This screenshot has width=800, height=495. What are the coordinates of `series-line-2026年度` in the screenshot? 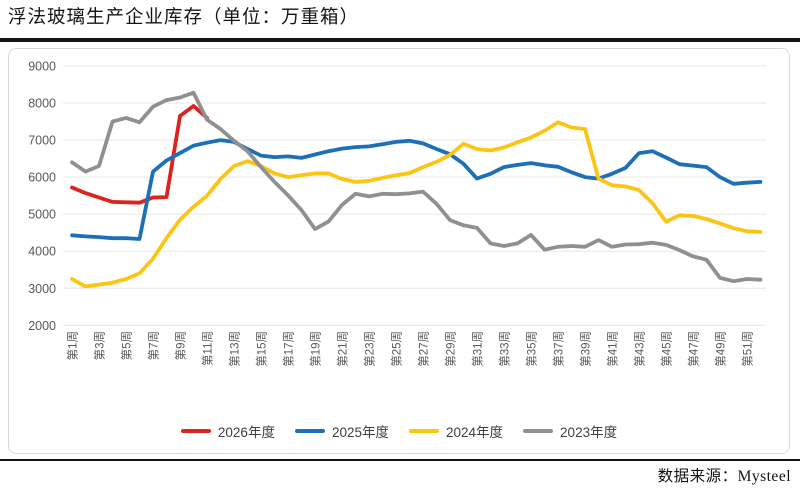 It's located at (139, 154).